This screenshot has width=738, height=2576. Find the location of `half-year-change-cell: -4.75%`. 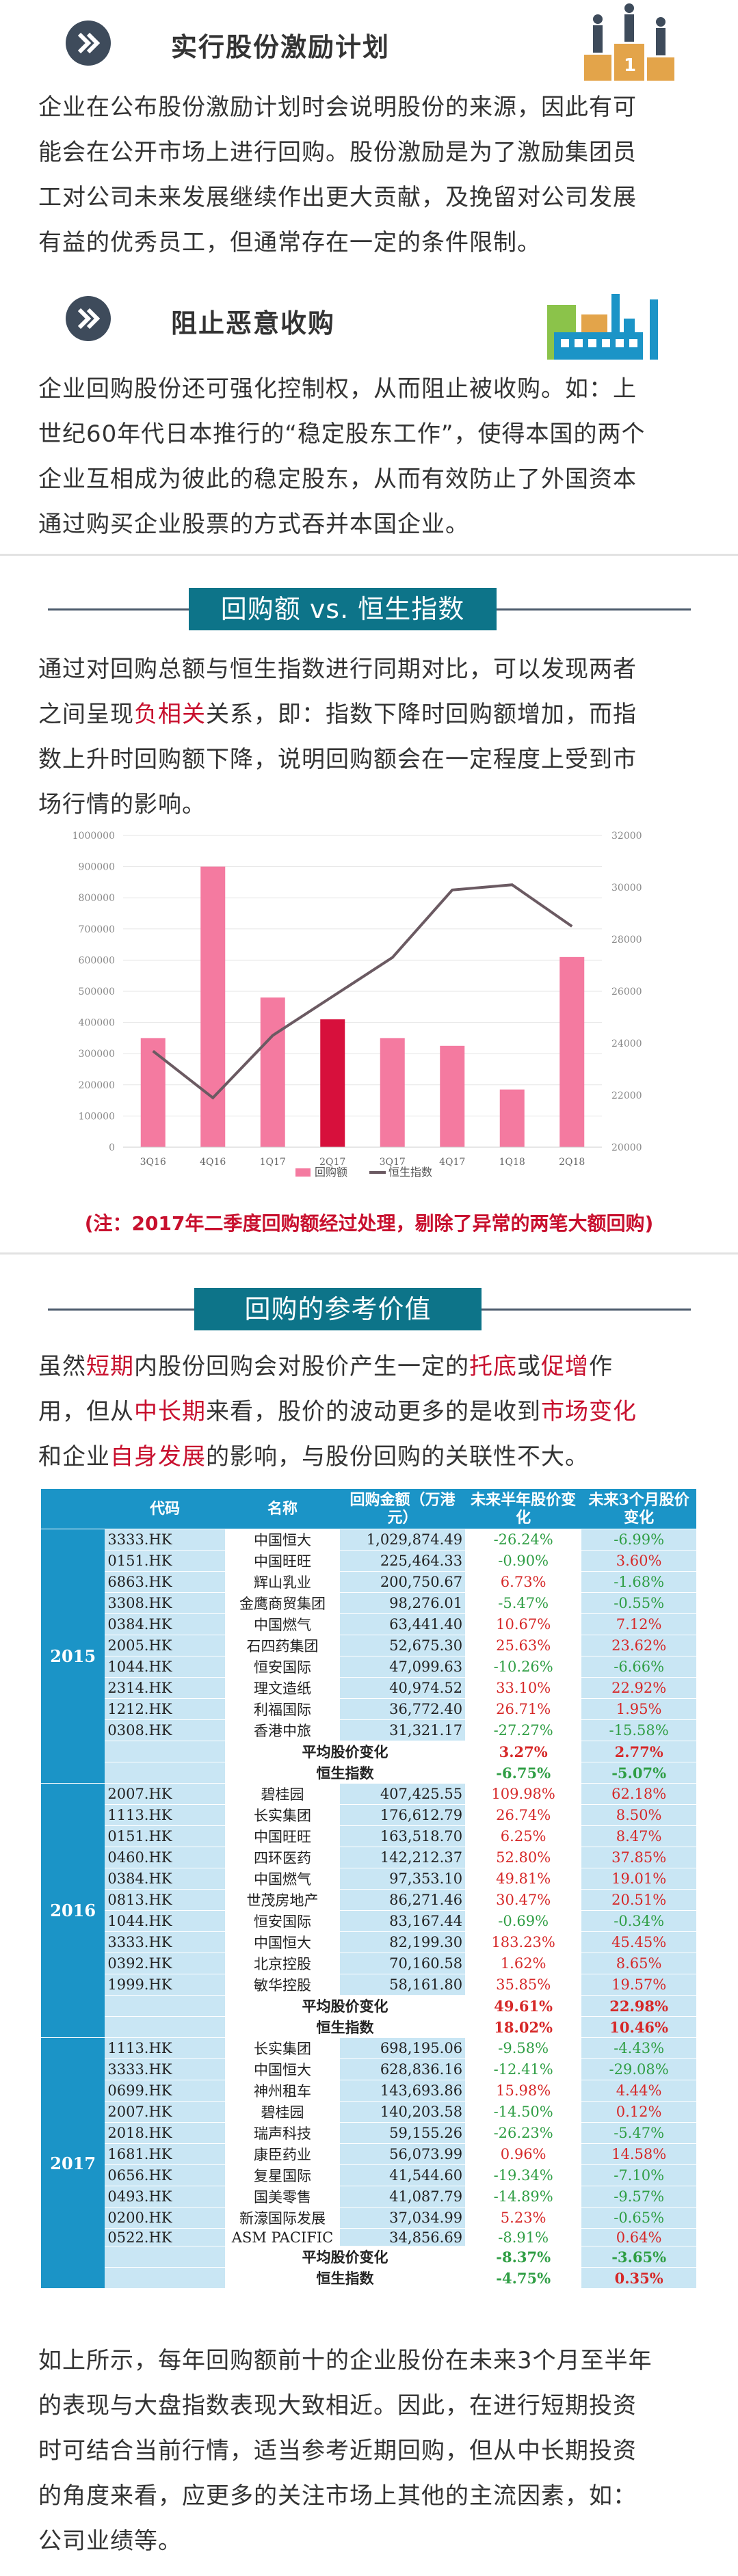

half-year-change-cell: -4.75% is located at coordinates (523, 2278).